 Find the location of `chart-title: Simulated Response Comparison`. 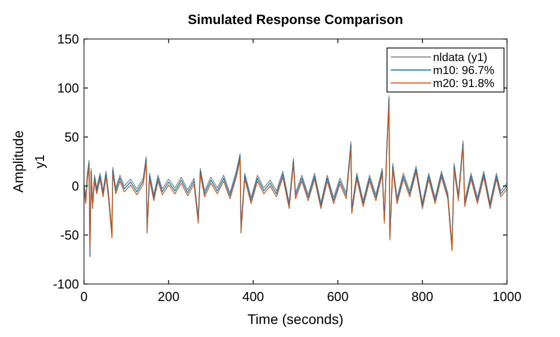

chart-title: Simulated Response Comparison is located at coordinates (296, 19).